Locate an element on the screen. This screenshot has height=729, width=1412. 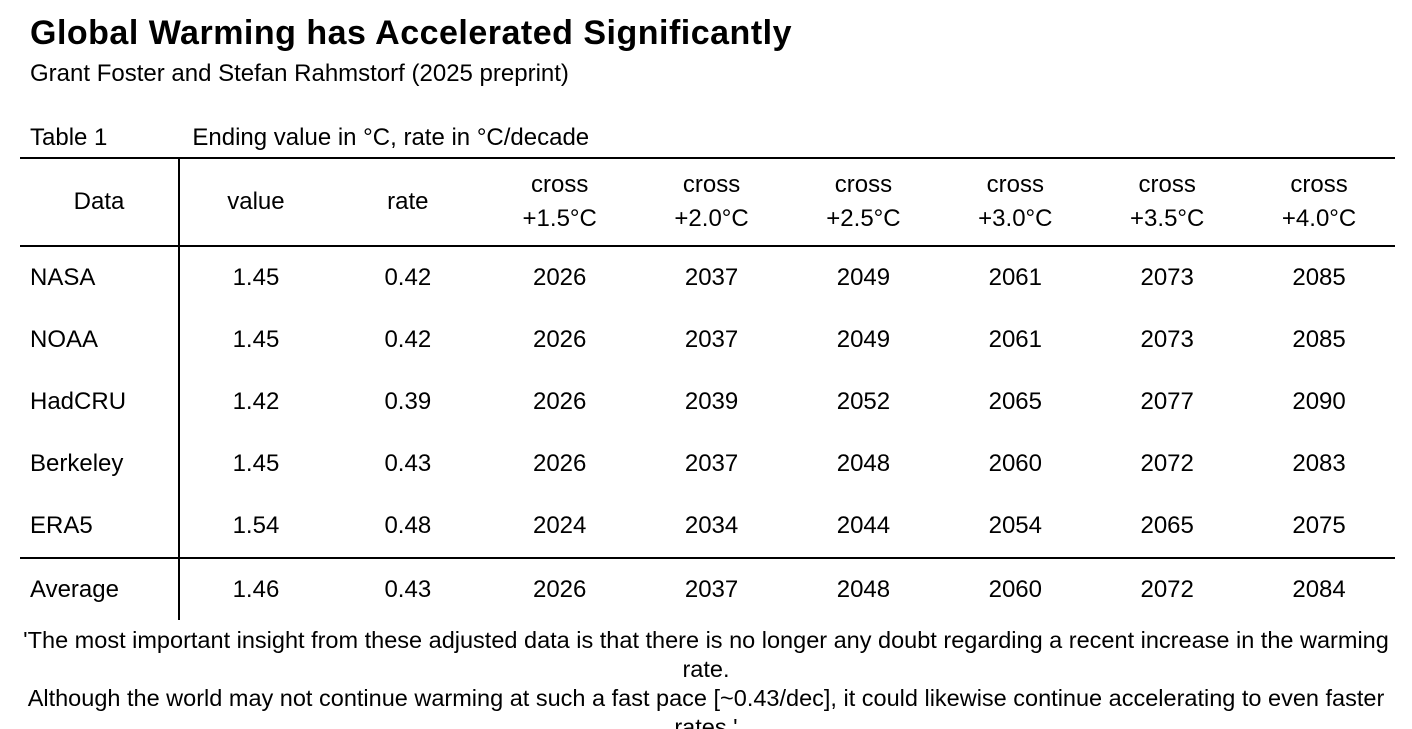
cell-cross-4-0: 2083 is located at coordinates (1319, 463).